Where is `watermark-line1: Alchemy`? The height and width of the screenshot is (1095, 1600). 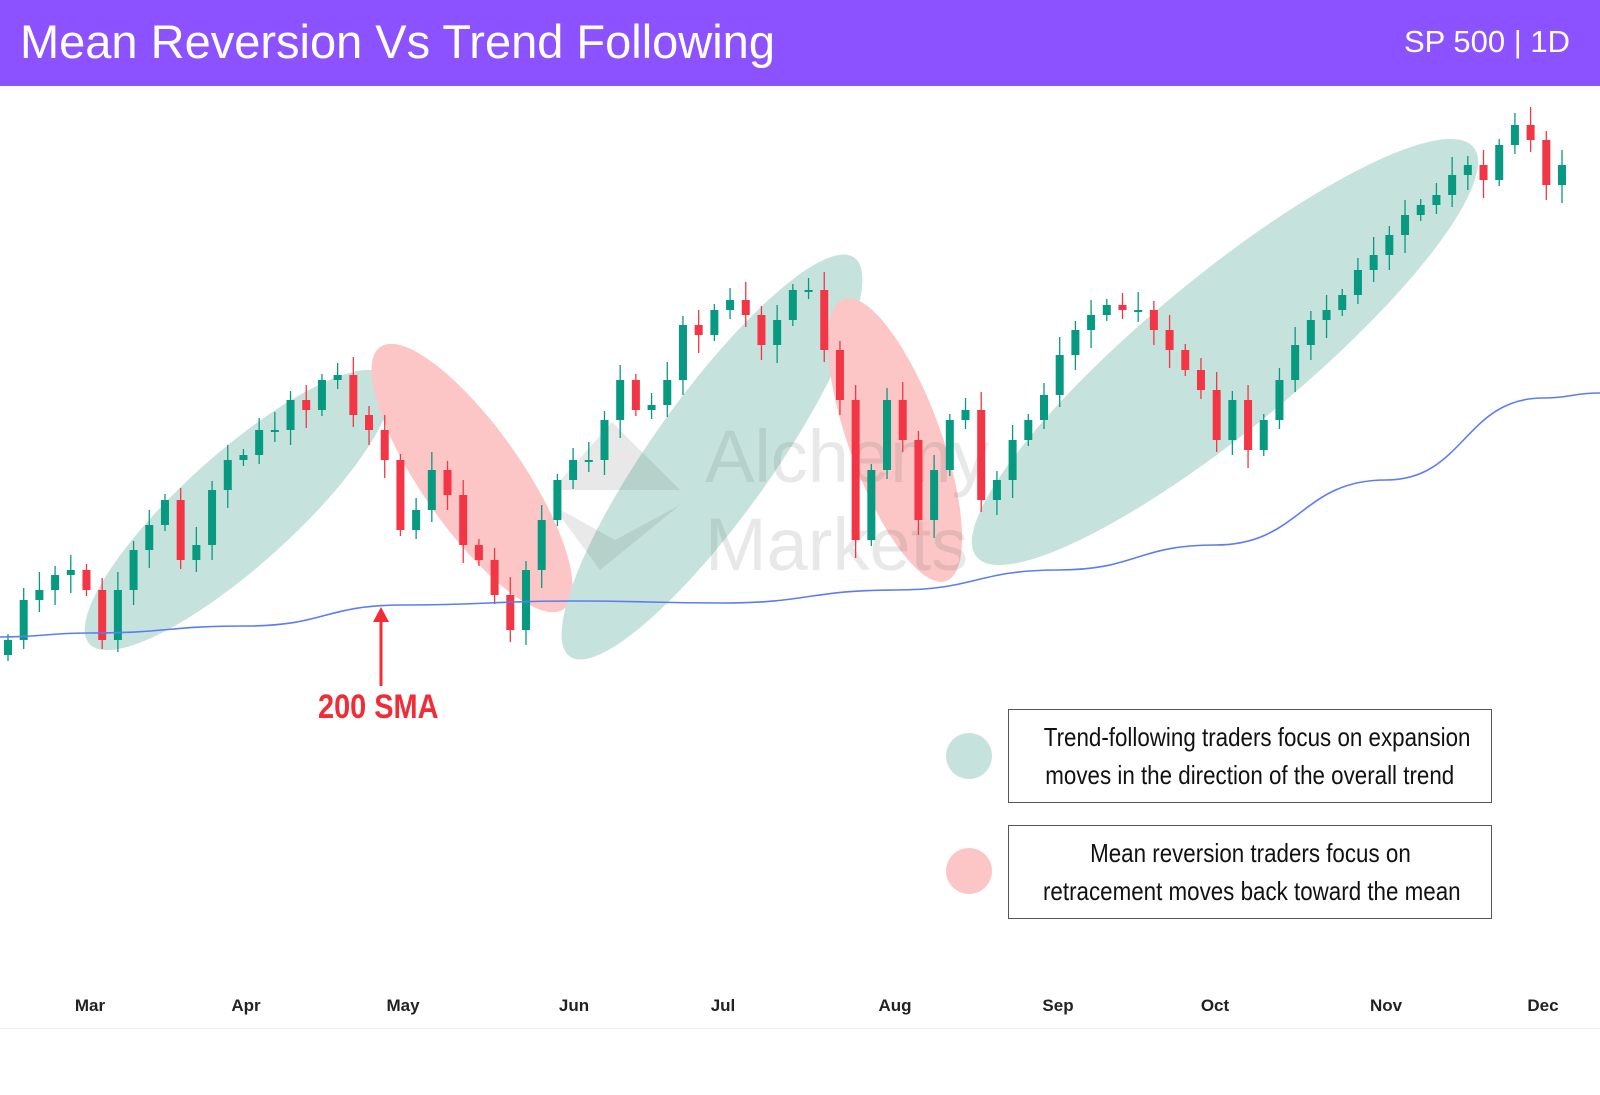
watermark-line1: Alchemy is located at coordinates (847, 456).